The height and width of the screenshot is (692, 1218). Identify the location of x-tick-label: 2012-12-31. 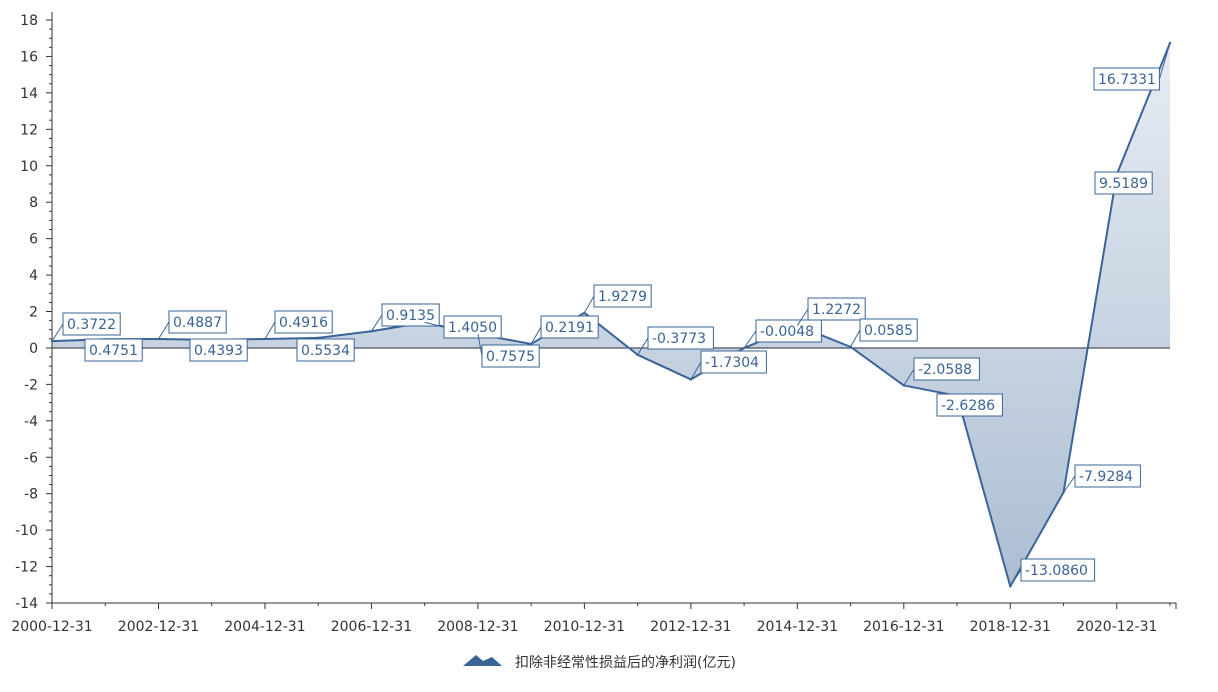
(690, 627).